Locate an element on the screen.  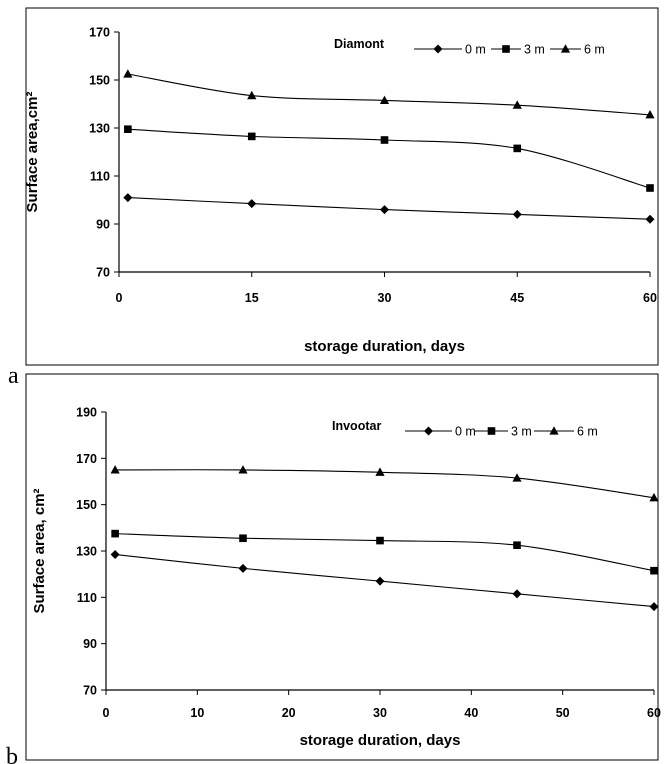
y-axis-label: Surface area, cm² is located at coordinates (39, 550).